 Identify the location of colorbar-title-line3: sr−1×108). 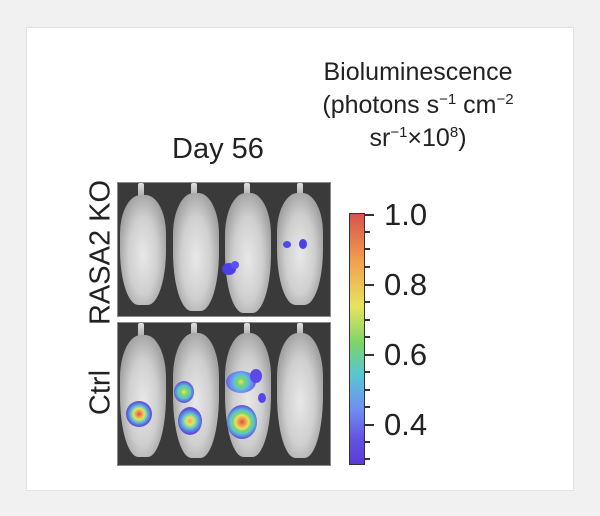
(418, 138).